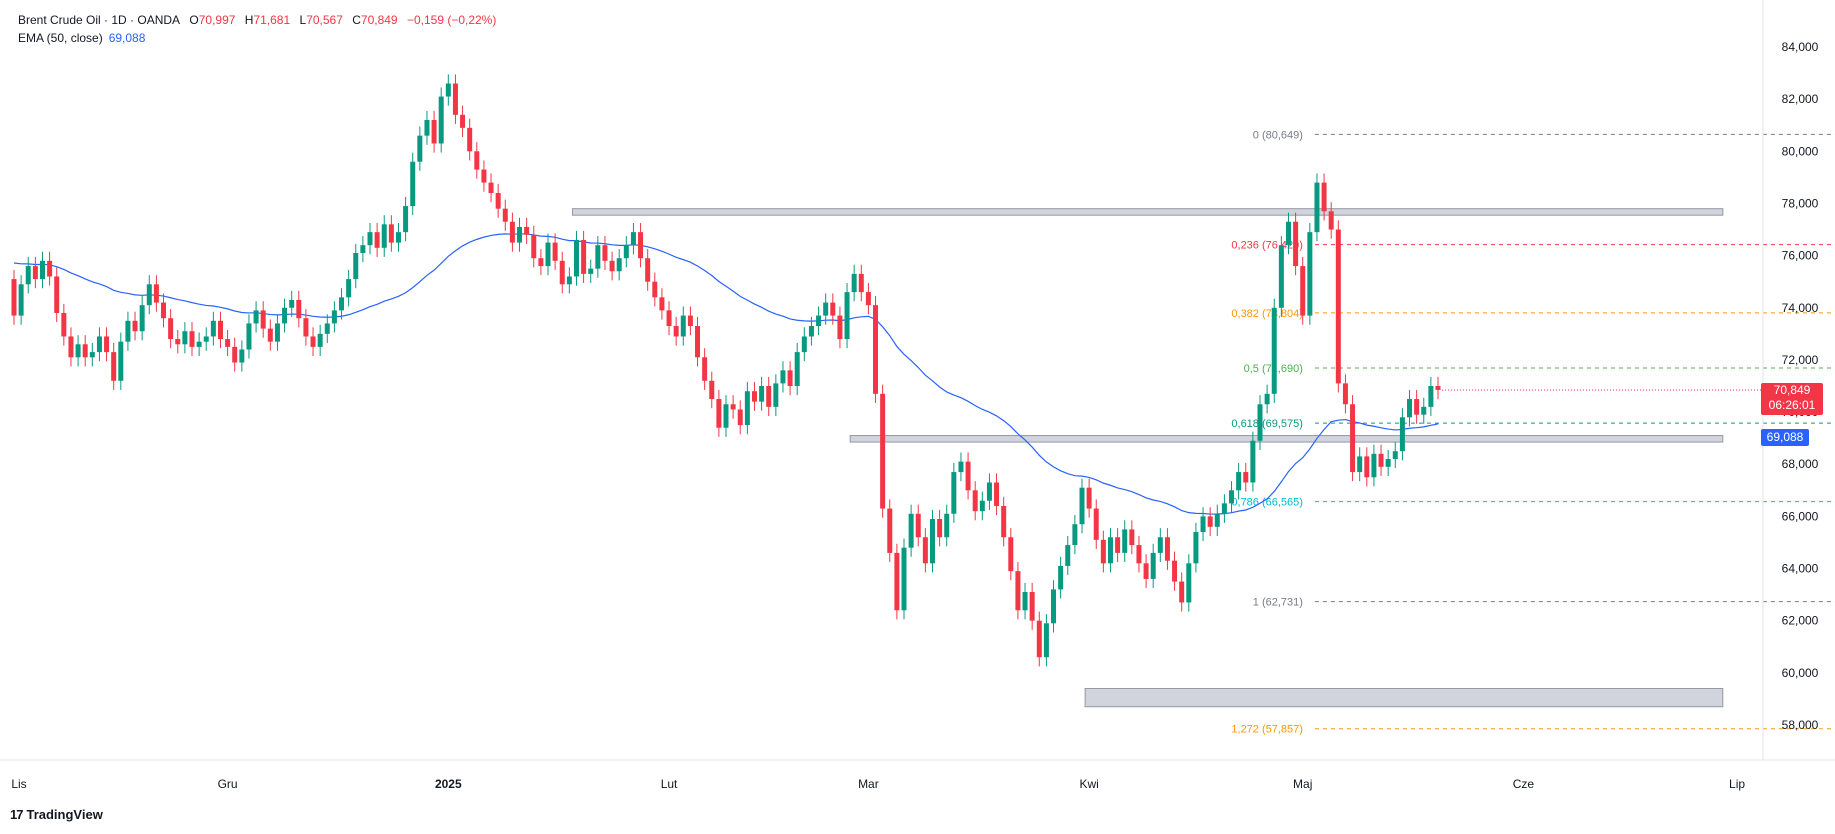  Describe the element at coordinates (1800, 569) in the screenshot. I see `y-tick-label: 64,000` at that location.